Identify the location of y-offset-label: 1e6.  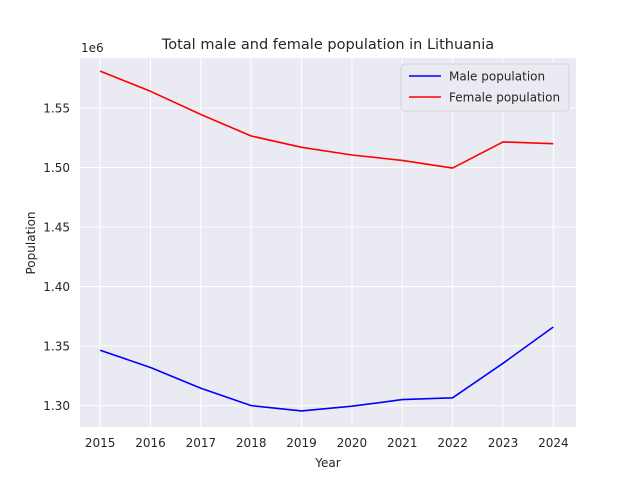
(92, 48).